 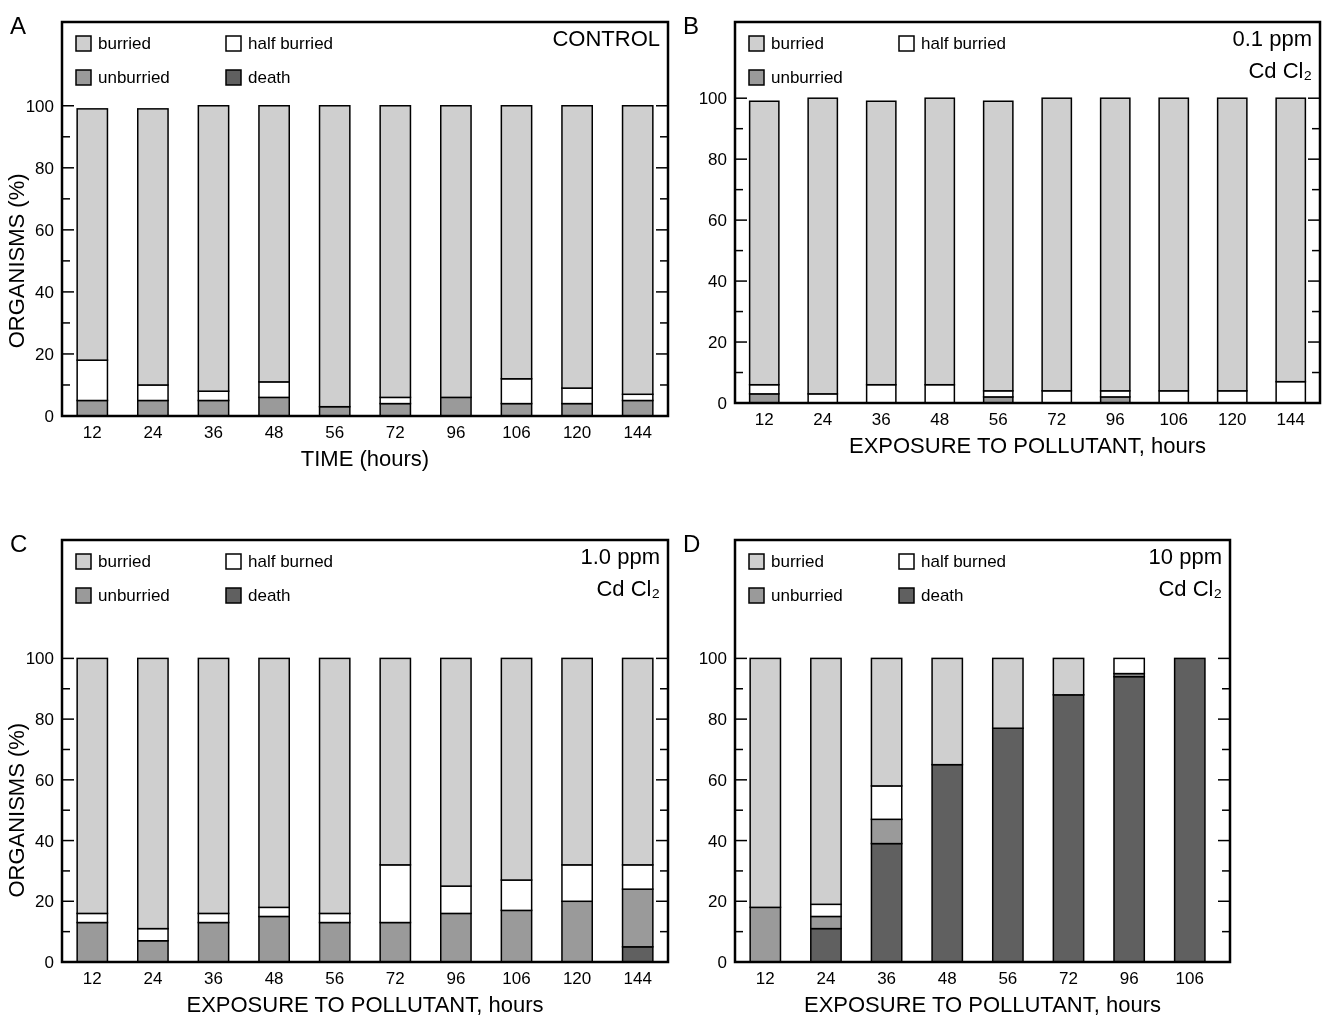 I want to click on annotation: 10 ppm, so click(x=1185, y=556).